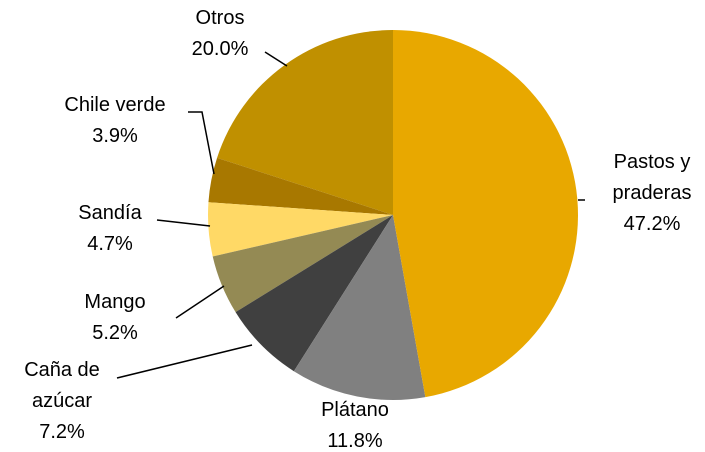 The width and height of the screenshot is (705, 452). What do you see at coordinates (114, 318) in the screenshot?
I see `slice-label: Mango 5.2%` at bounding box center [114, 318].